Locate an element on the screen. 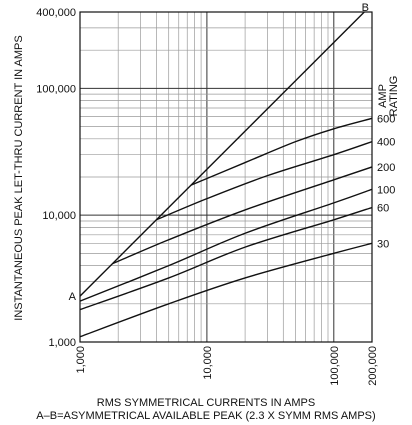 The width and height of the screenshot is (412, 425). y-tick-label: 10,000 is located at coordinates (59, 216).